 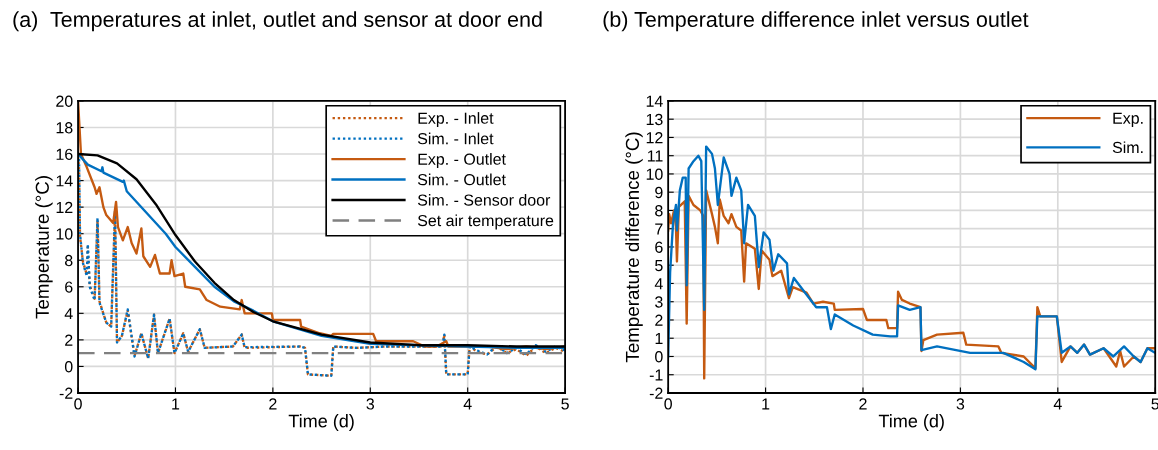 I want to click on y-tick-label: 11, so click(x=655, y=156).